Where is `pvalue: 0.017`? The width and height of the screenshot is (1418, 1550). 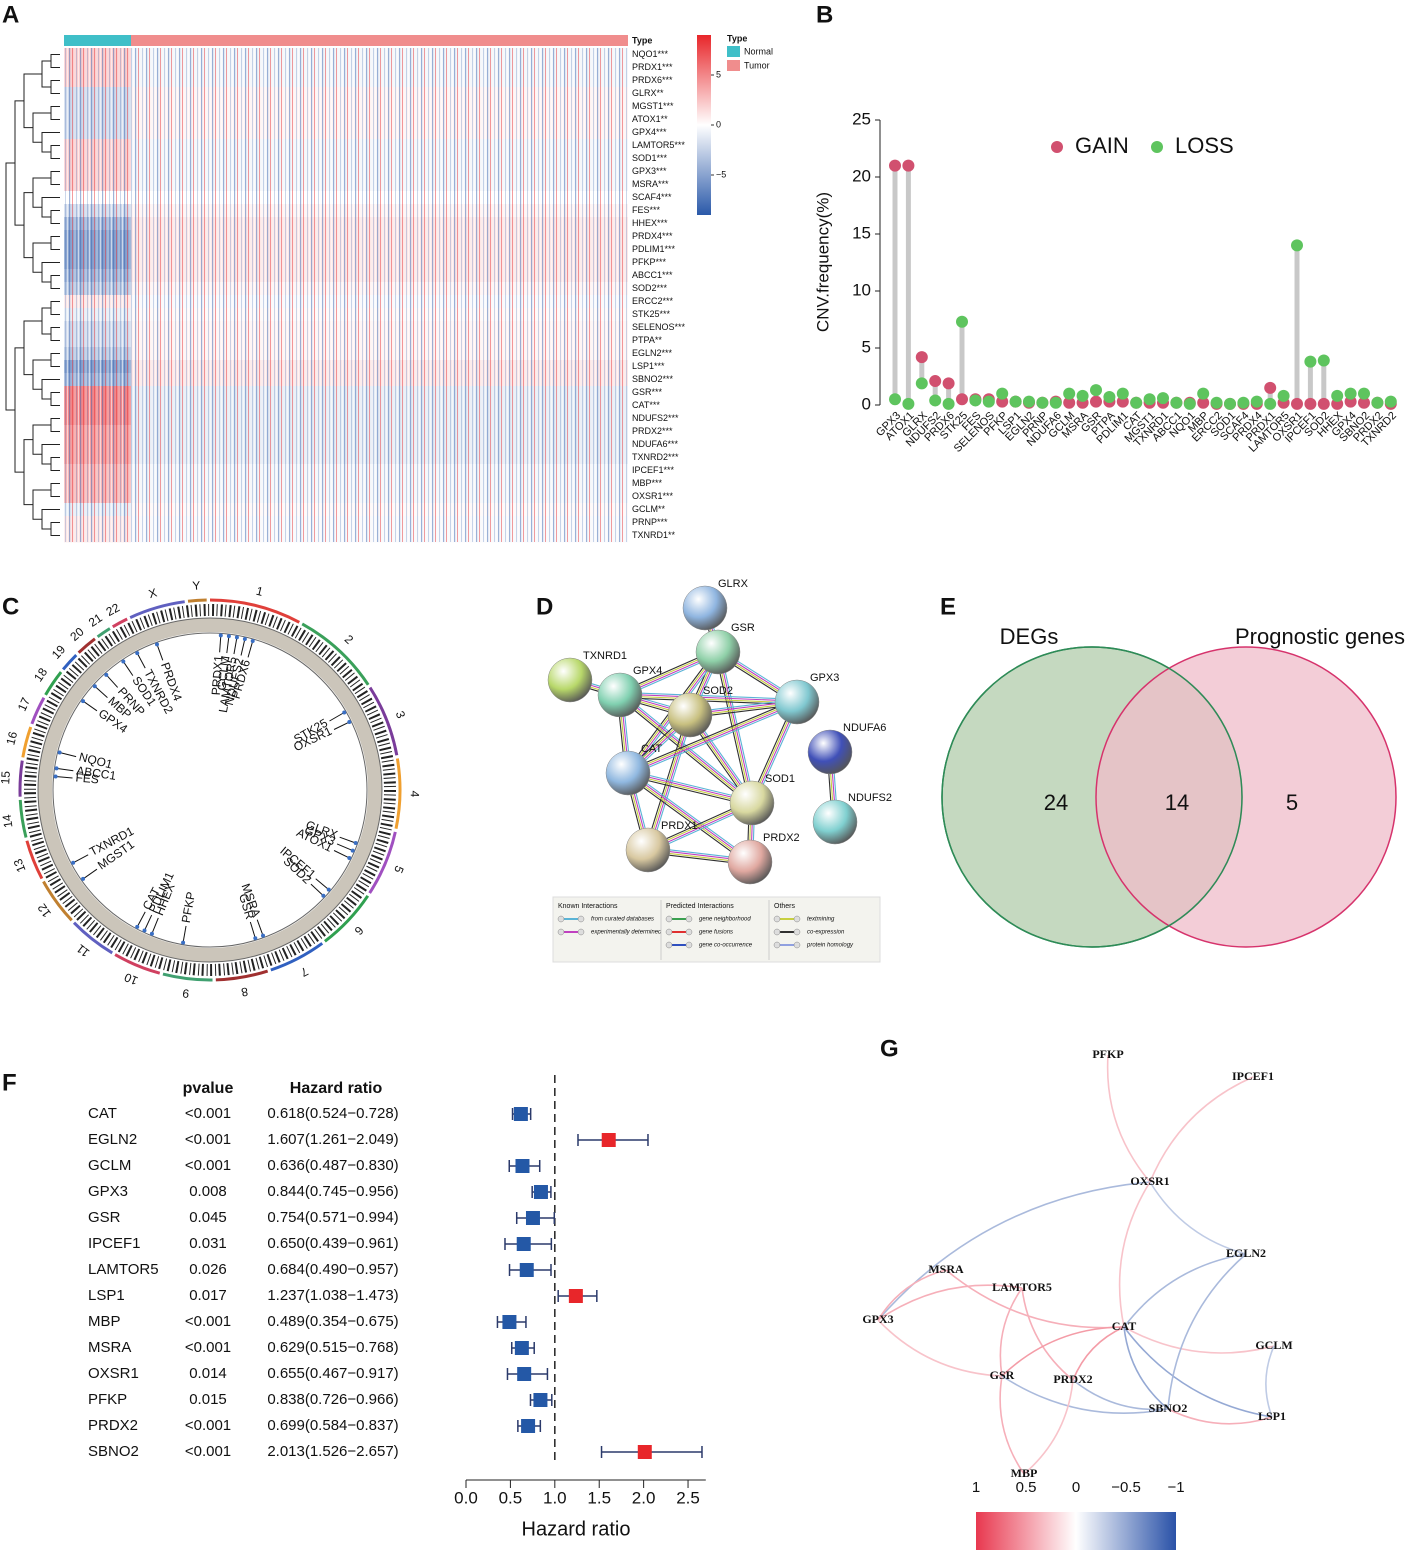
pvalue: 0.017 is located at coordinates (208, 1295).